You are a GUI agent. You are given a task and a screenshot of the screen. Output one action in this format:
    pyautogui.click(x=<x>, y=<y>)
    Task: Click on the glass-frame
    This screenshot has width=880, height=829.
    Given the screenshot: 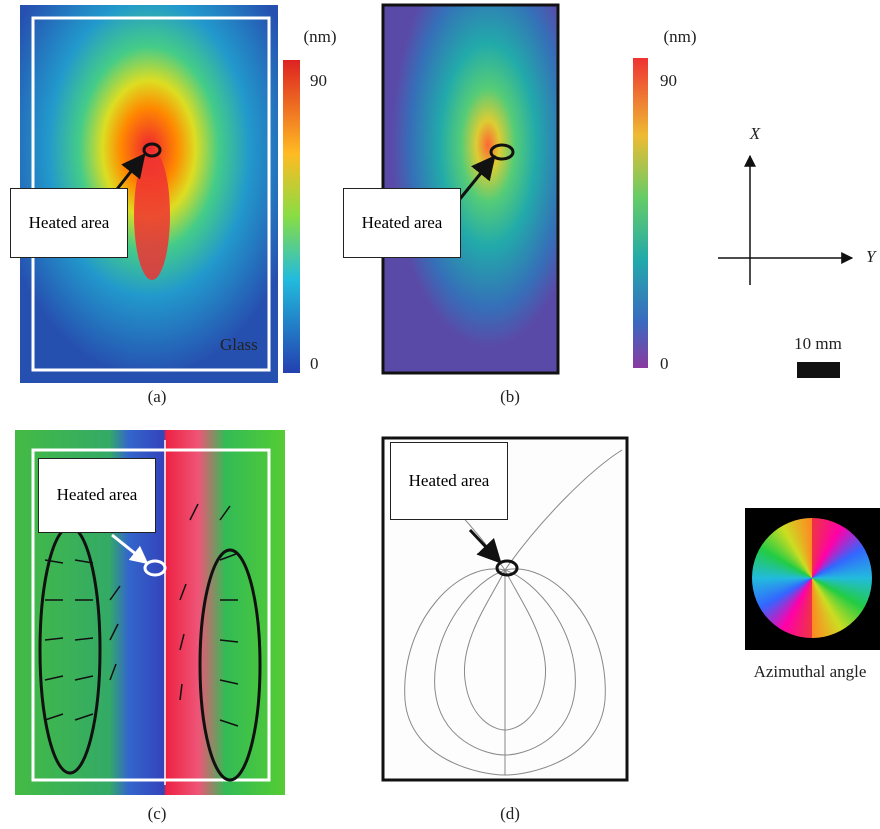 What is the action you would take?
    pyautogui.click(x=151, y=615)
    